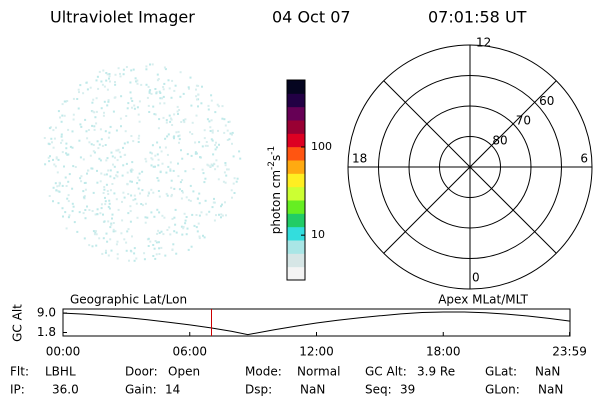 Image resolution: width=600 pixels, height=400 pixels. What do you see at coordinates (296, 180) in the screenshot?
I see `colorbar-frame` at bounding box center [296, 180].